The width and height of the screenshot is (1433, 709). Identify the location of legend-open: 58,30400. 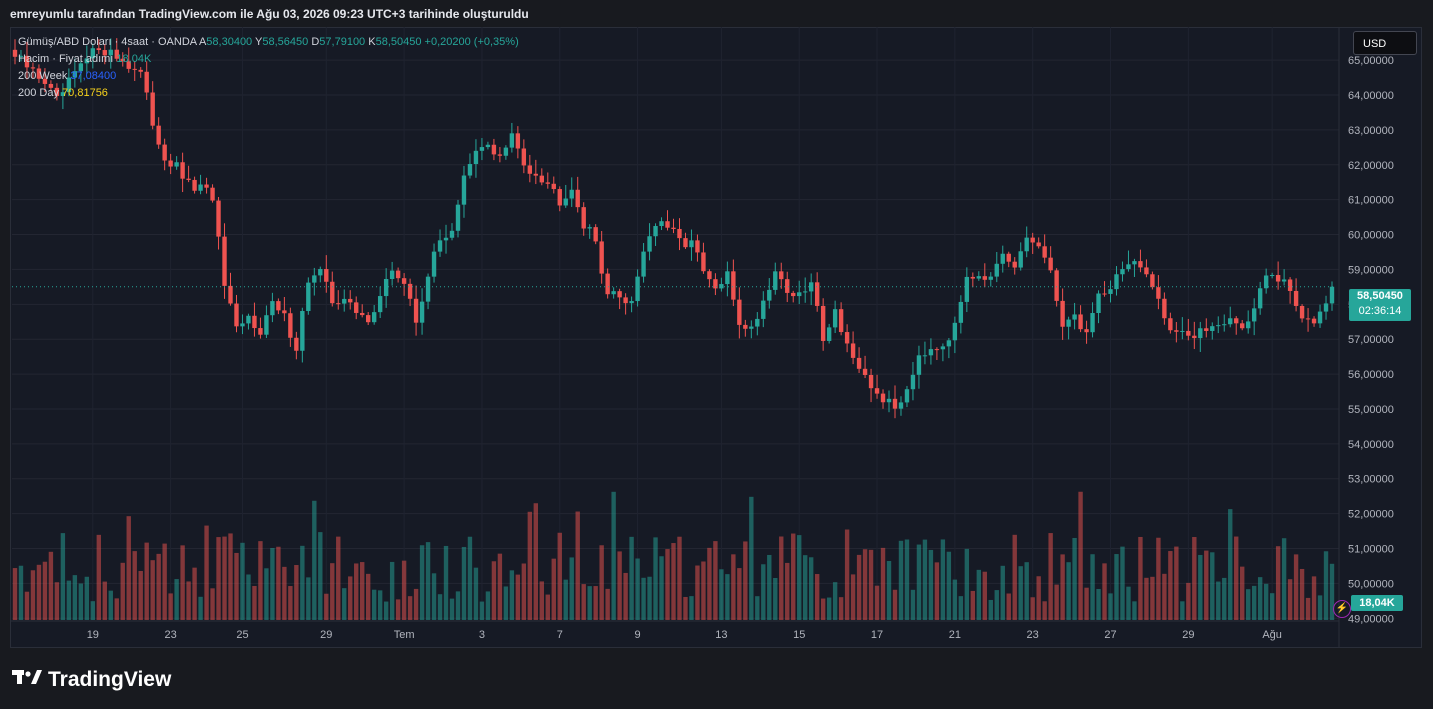
(229, 42).